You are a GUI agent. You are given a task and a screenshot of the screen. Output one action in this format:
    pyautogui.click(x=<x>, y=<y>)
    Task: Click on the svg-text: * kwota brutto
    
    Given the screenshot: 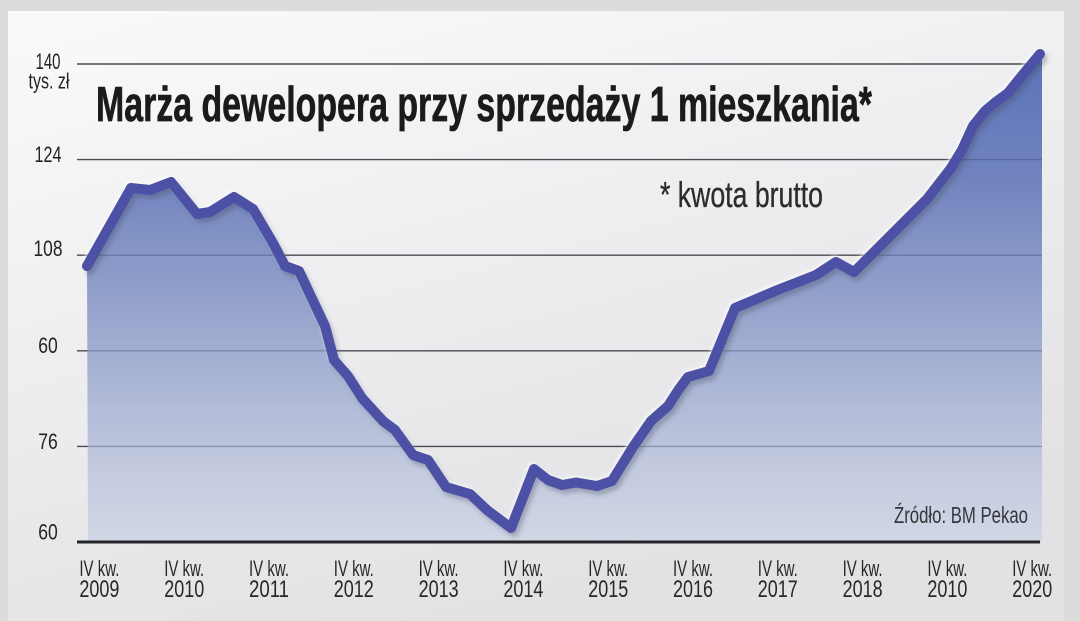 What is the action you would take?
    pyautogui.click(x=741, y=194)
    